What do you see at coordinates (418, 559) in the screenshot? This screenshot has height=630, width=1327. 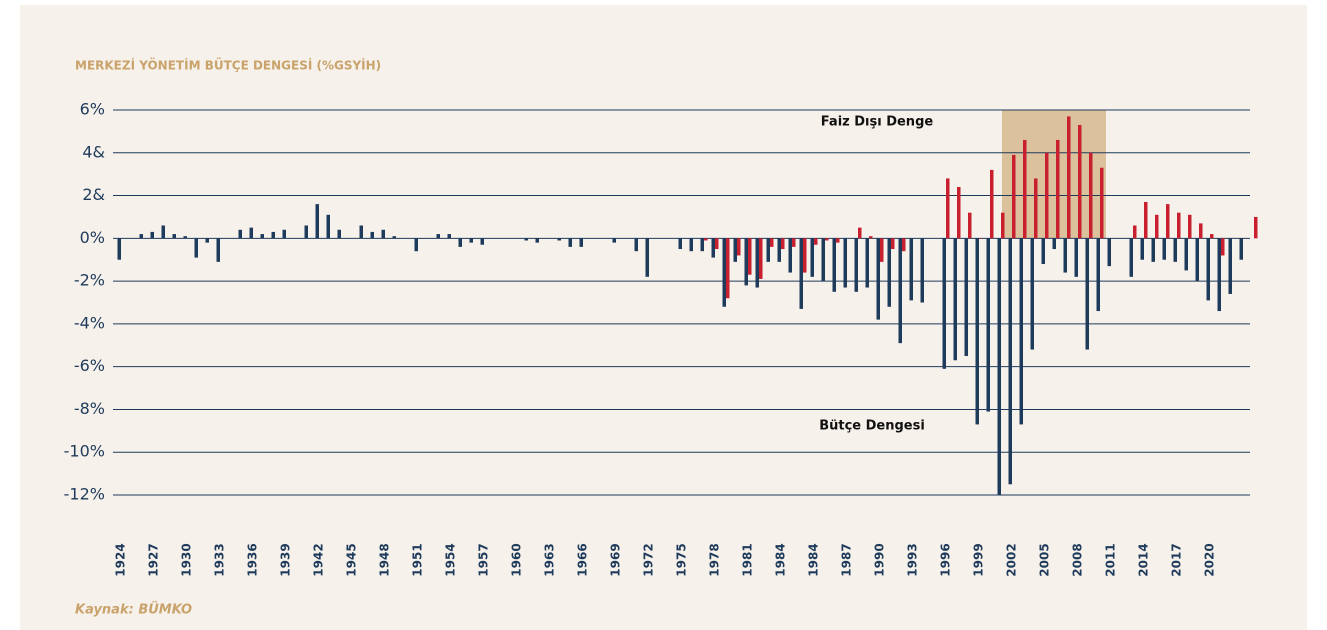 I see `x-tick-label: 1951` at bounding box center [418, 559].